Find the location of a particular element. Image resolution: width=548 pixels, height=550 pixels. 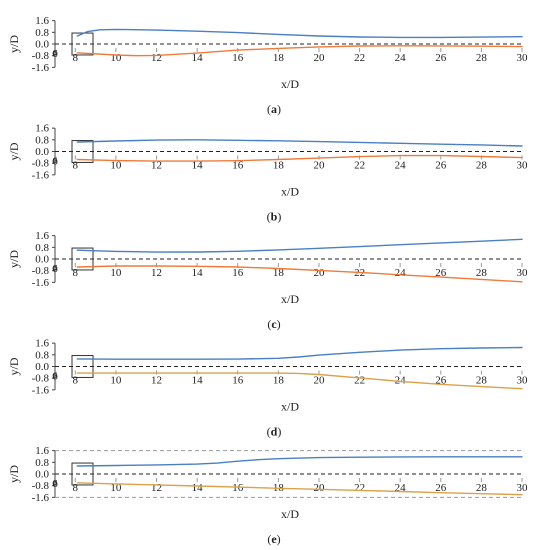

subplot-caption: (e) is located at coordinates (273, 539).